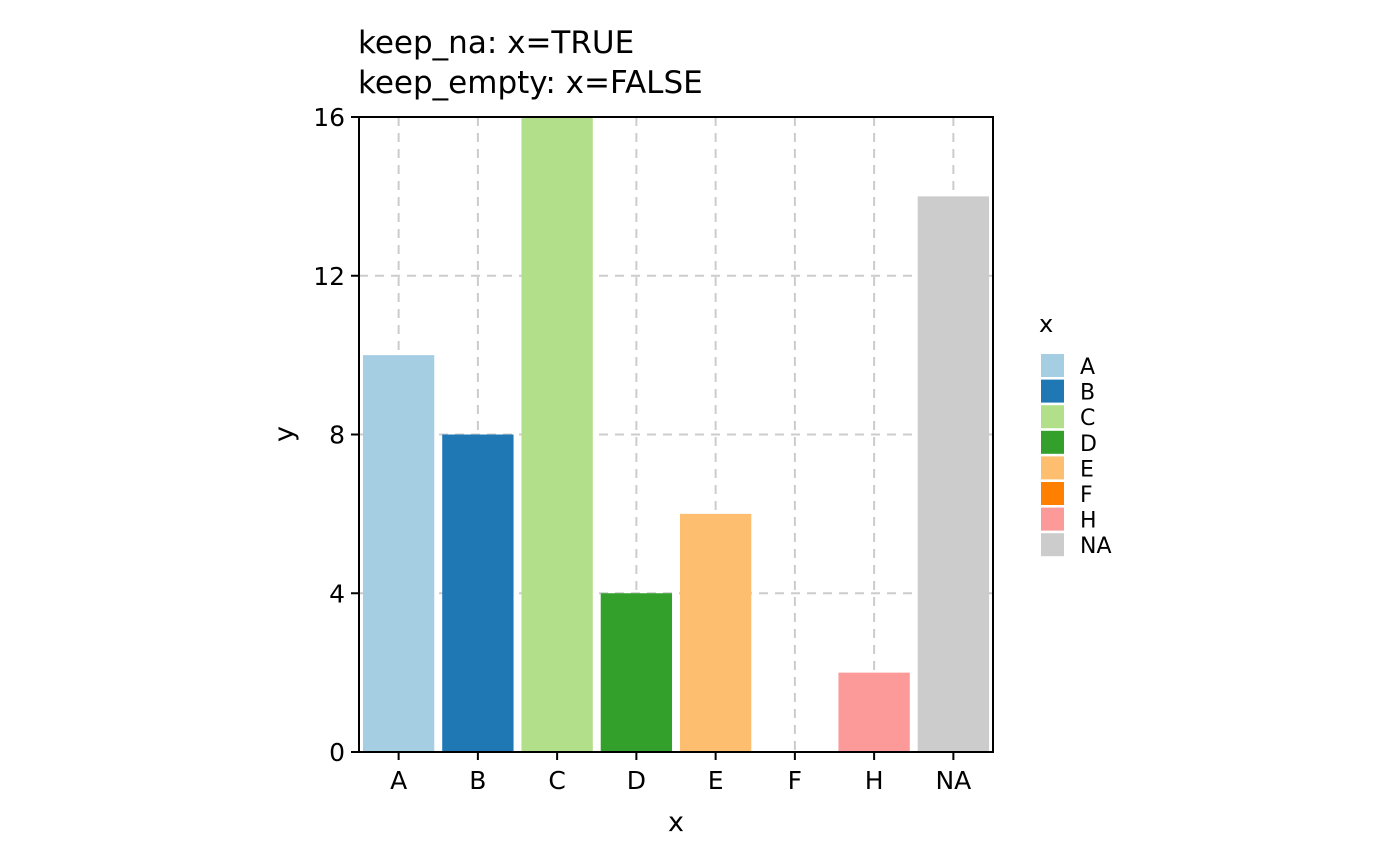  Describe the element at coordinates (636, 672) in the screenshot. I see `bar-d` at that location.